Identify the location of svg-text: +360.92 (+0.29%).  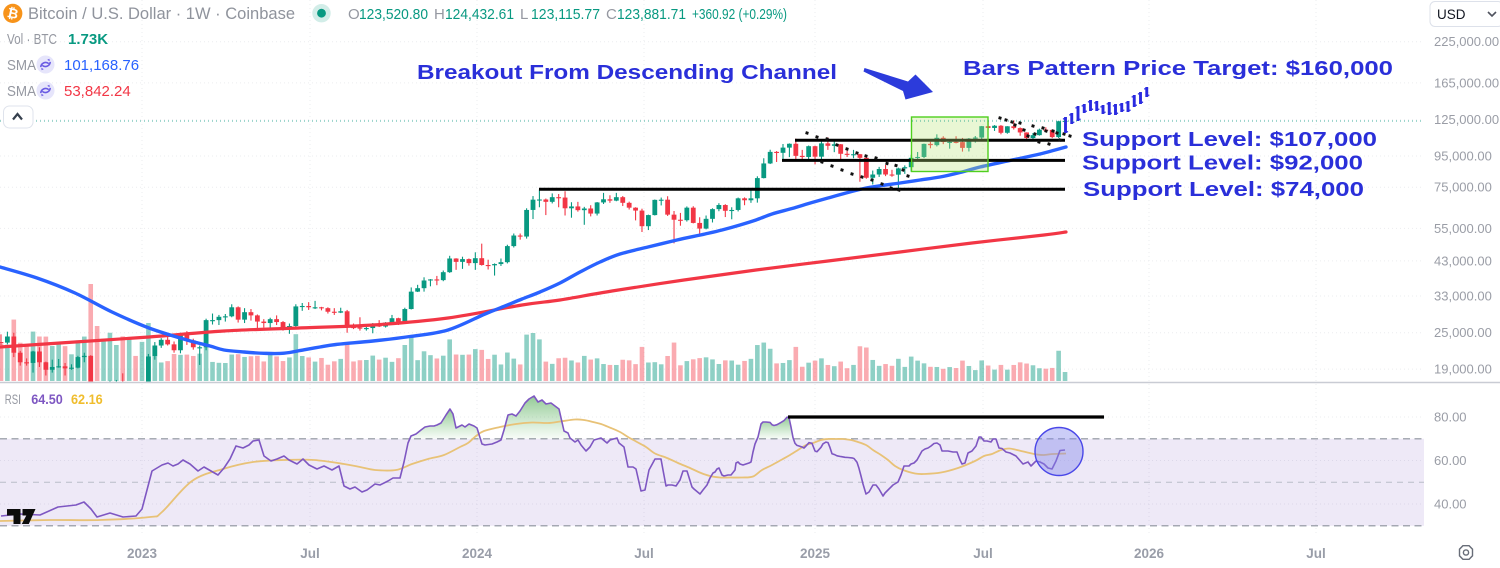
(739, 14).